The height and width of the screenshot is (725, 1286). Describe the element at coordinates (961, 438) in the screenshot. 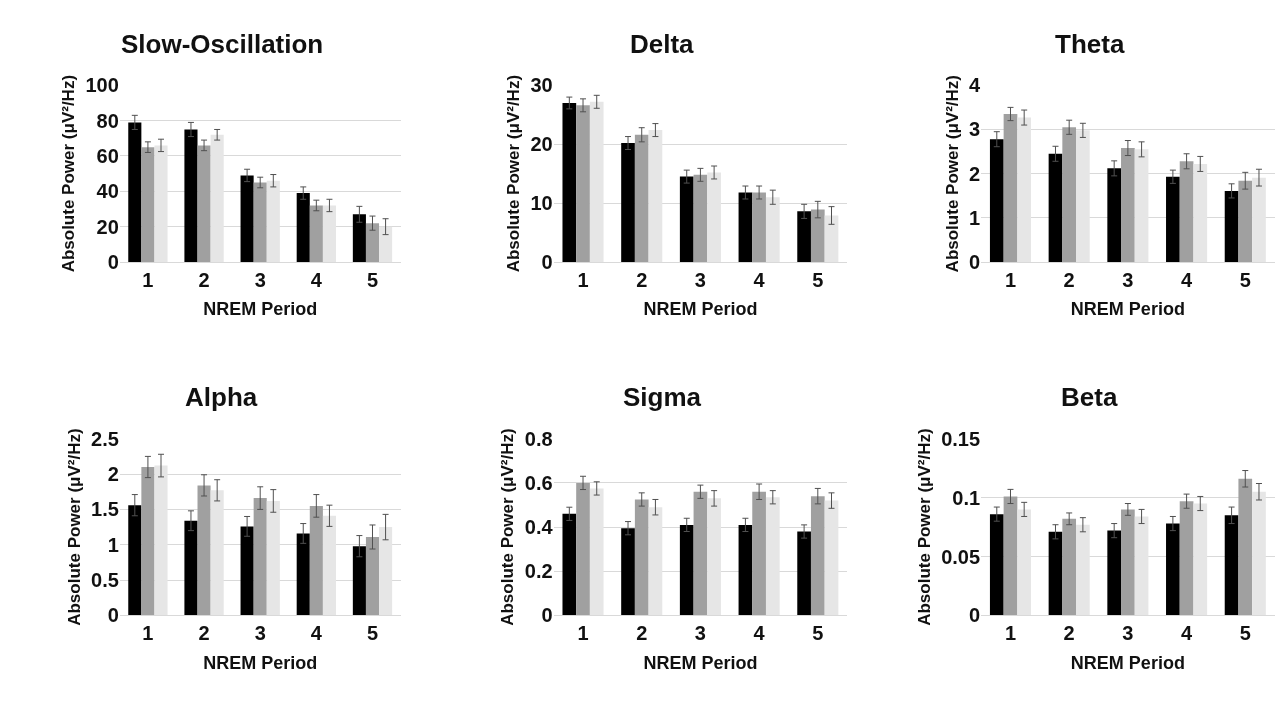

I see `y-tick-label: 0.15` at that location.